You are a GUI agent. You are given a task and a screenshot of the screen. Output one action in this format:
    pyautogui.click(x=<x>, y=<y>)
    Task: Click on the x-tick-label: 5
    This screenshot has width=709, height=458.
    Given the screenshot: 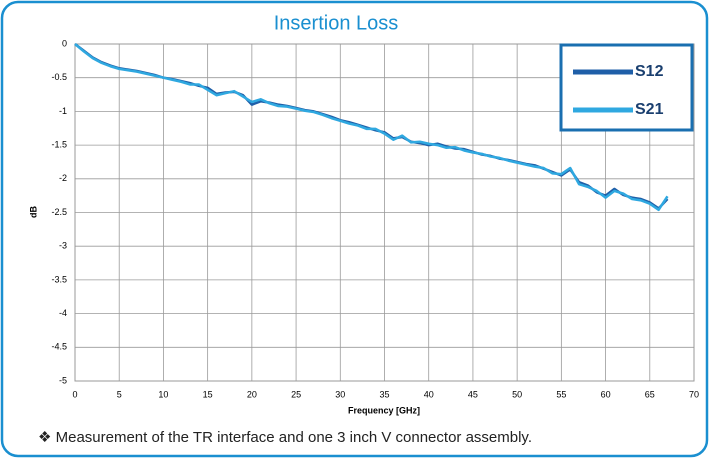 What is the action you would take?
    pyautogui.click(x=119, y=394)
    